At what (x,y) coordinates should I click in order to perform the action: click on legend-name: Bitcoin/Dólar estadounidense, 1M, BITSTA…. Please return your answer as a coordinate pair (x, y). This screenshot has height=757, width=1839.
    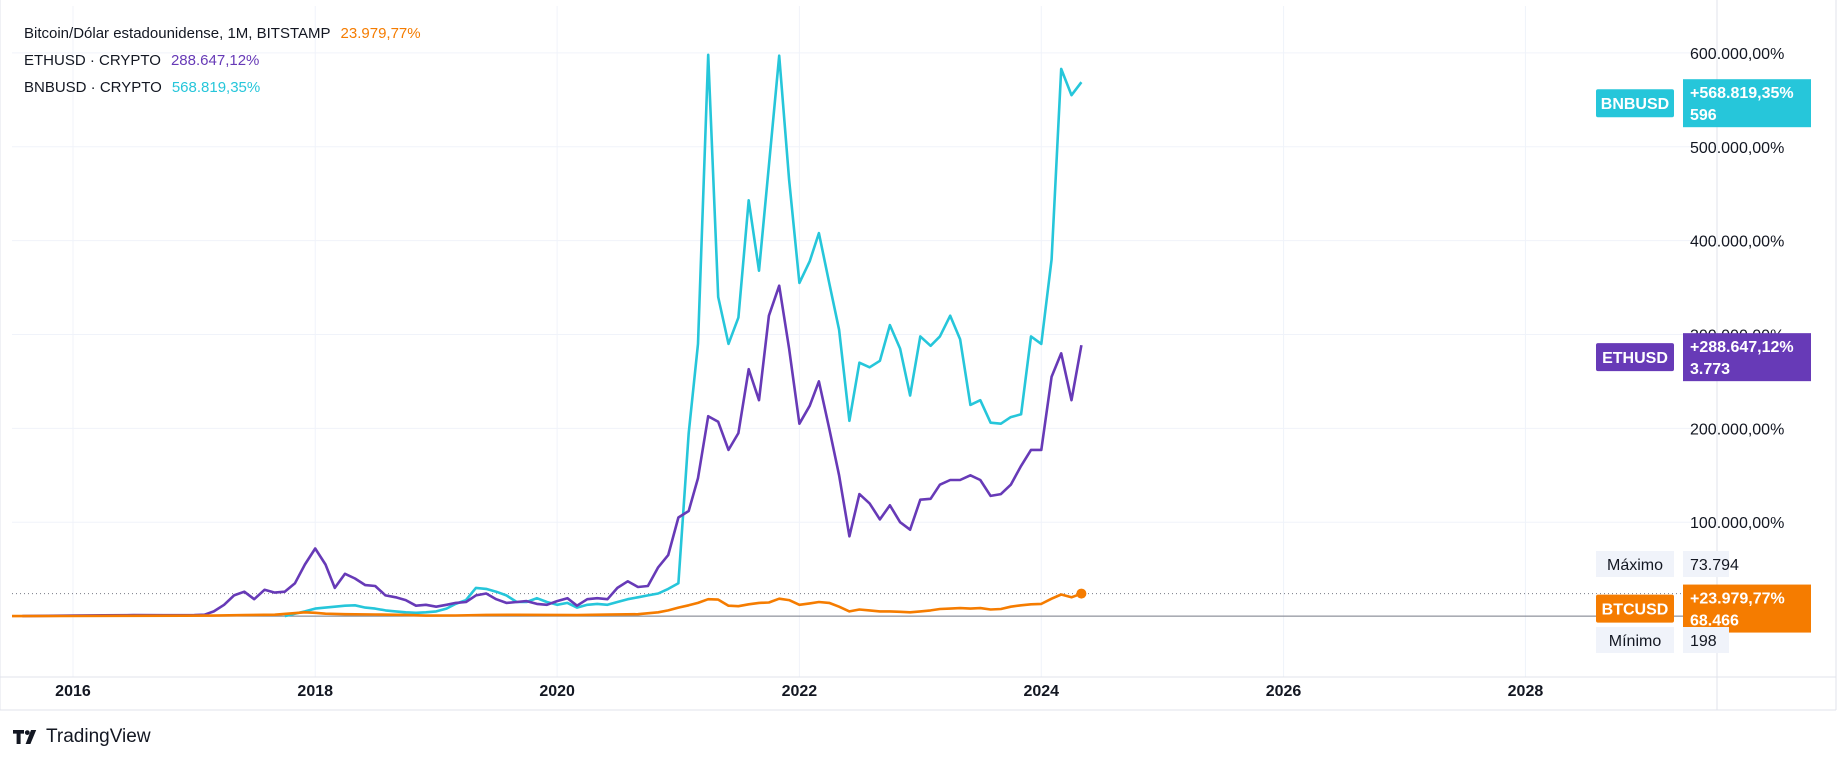
    Looking at the image, I should click on (177, 33).